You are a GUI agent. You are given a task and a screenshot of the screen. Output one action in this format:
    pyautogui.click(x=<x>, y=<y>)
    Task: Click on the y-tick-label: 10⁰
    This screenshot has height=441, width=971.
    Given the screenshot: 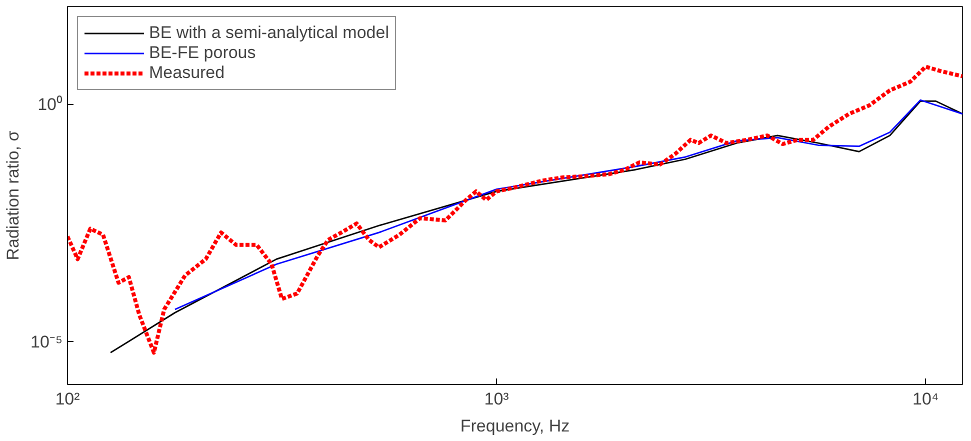 What is the action you would take?
    pyautogui.click(x=50, y=104)
    